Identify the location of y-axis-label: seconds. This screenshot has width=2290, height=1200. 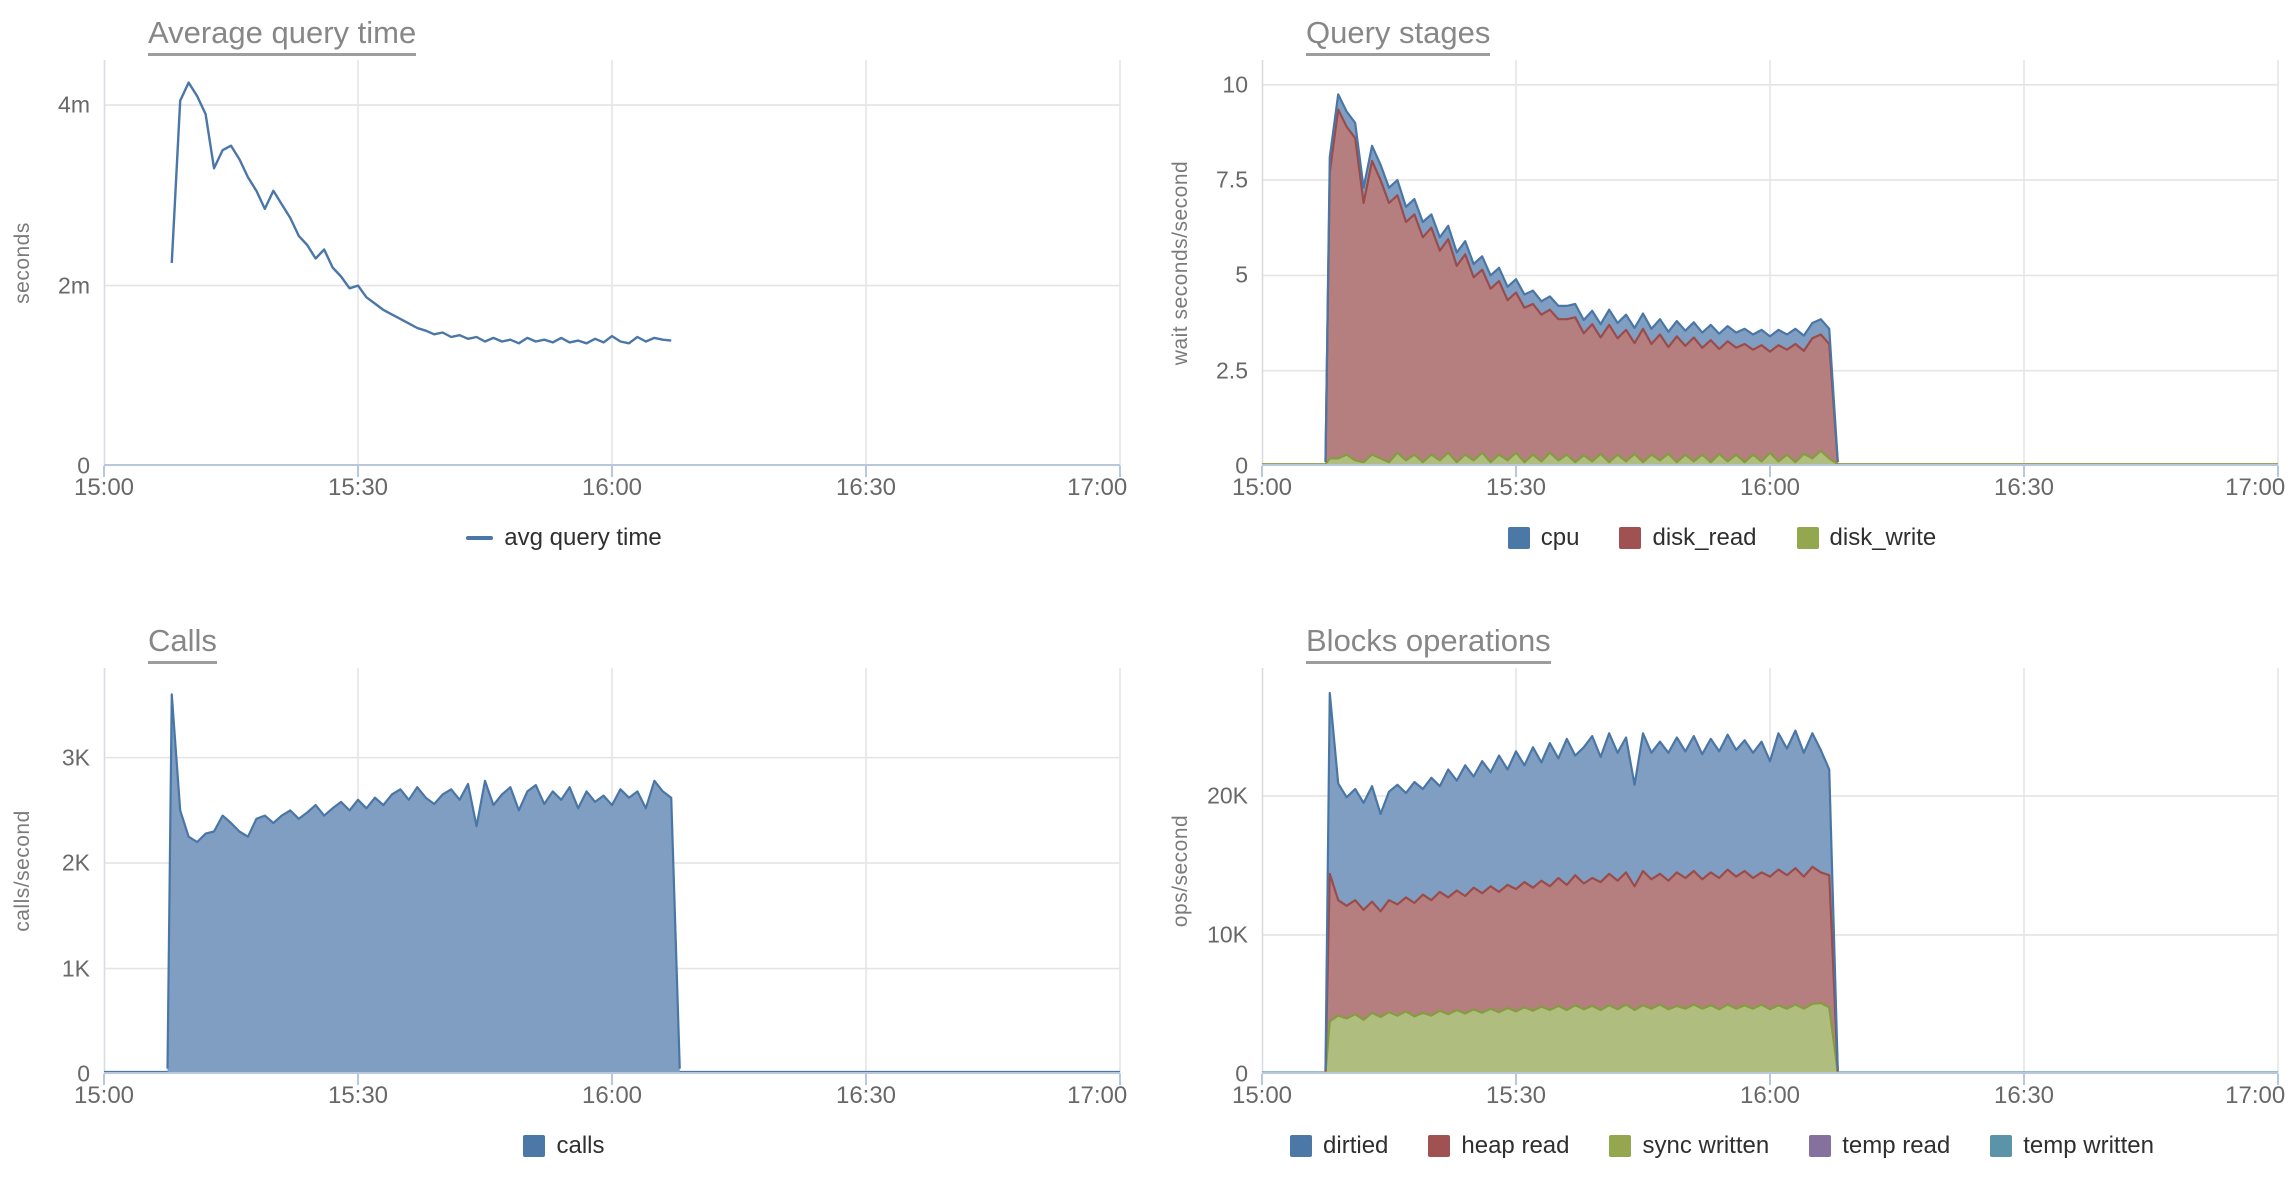
(22, 263).